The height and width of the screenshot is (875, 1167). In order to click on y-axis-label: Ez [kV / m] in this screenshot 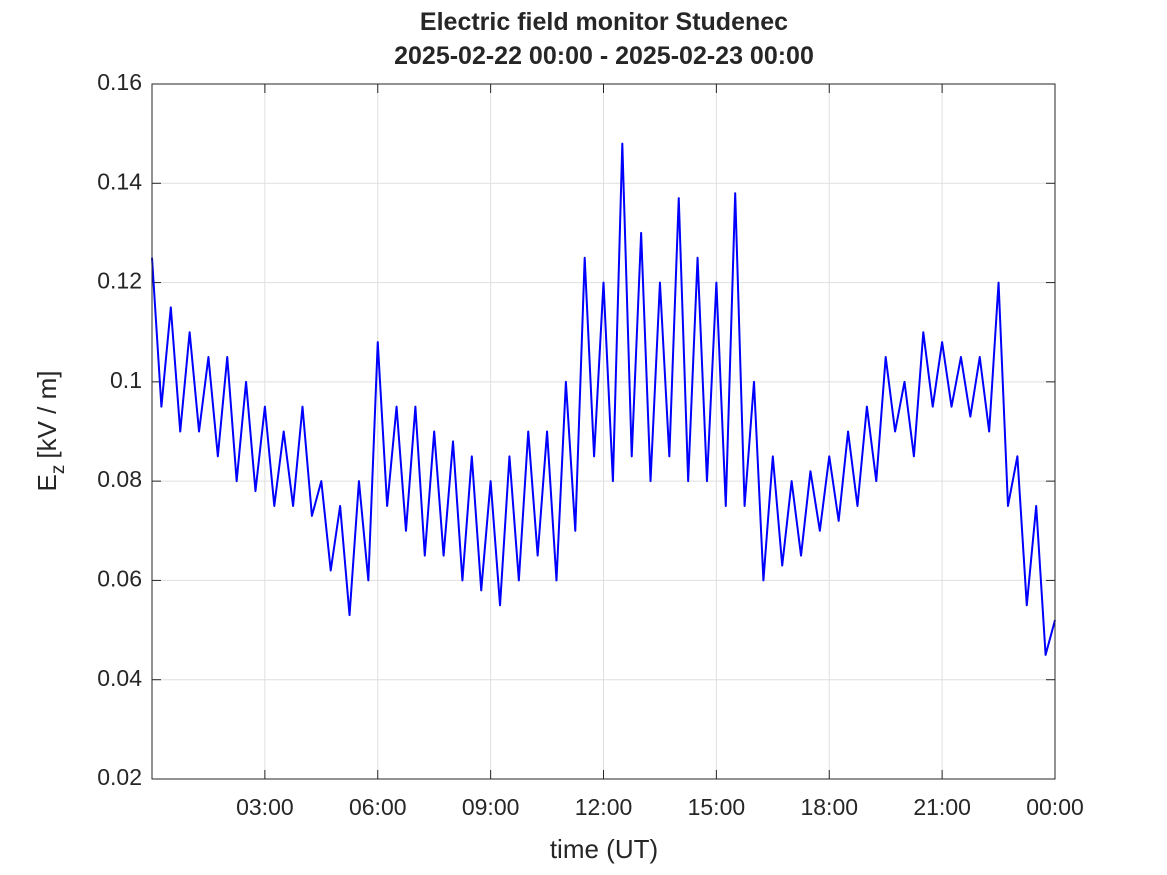, I will do `click(50, 431)`.